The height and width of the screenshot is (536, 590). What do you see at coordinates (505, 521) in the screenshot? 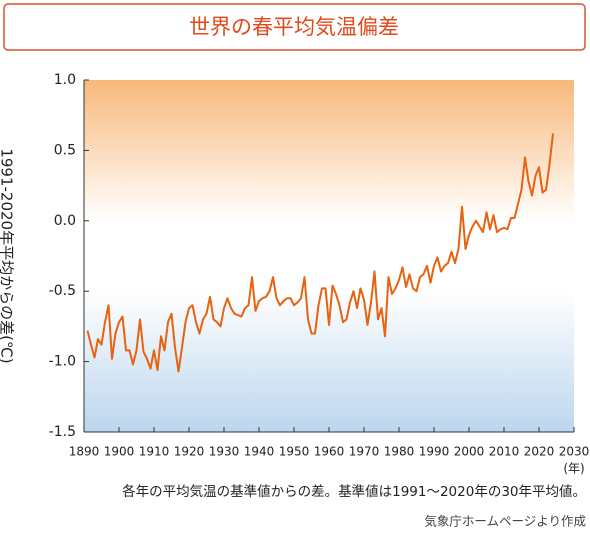
I see `source: 気象庁ホームページより作成` at bounding box center [505, 521].